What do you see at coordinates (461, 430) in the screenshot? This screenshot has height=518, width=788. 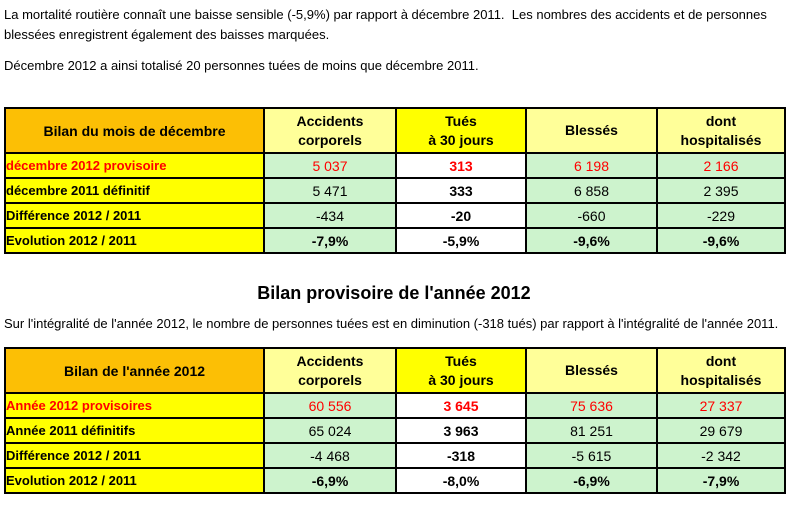 I see `value-cell: 3 963` at bounding box center [461, 430].